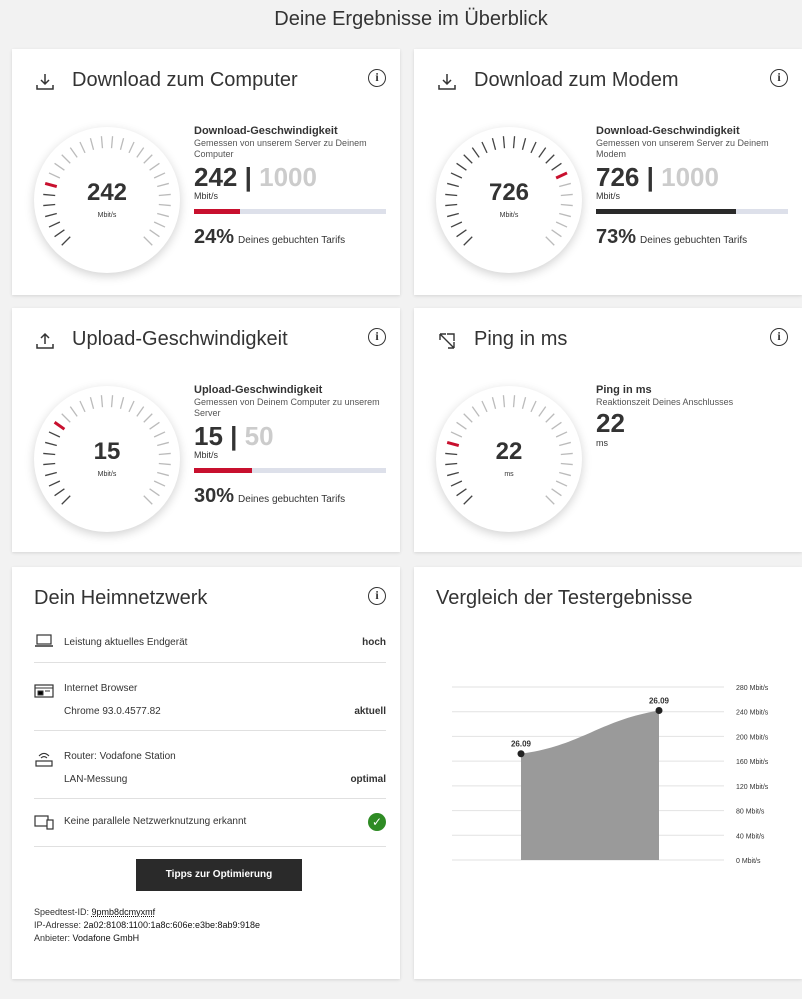 This screenshot has height=999, width=802. I want to click on tariff-percent: 24% Deines gebuchten Tarifs, so click(290, 237).